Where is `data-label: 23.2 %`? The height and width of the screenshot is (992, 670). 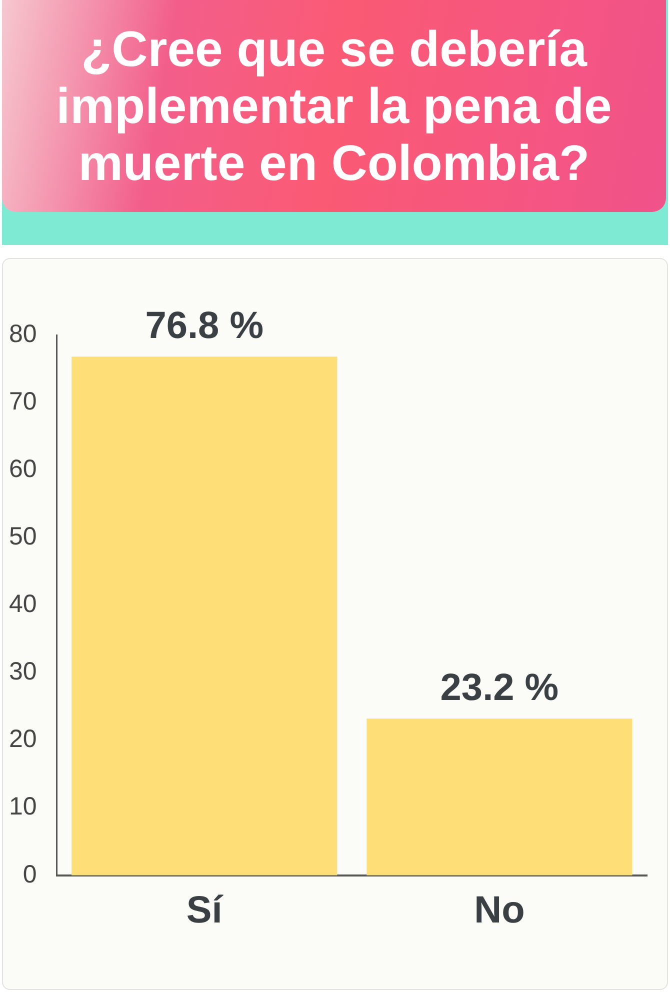 data-label: 23.2 % is located at coordinates (499, 688).